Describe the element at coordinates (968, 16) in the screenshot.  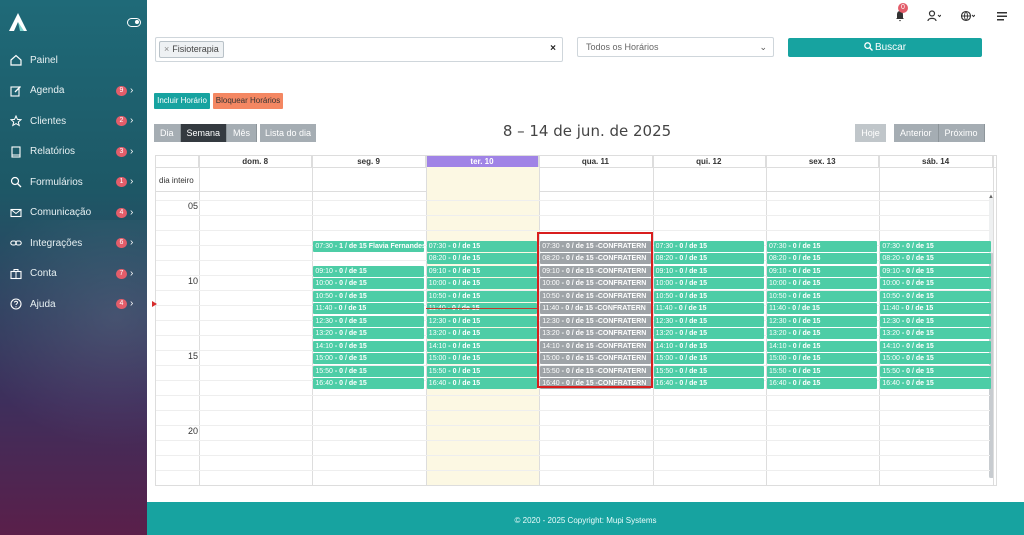
I see `globe-icon` at that location.